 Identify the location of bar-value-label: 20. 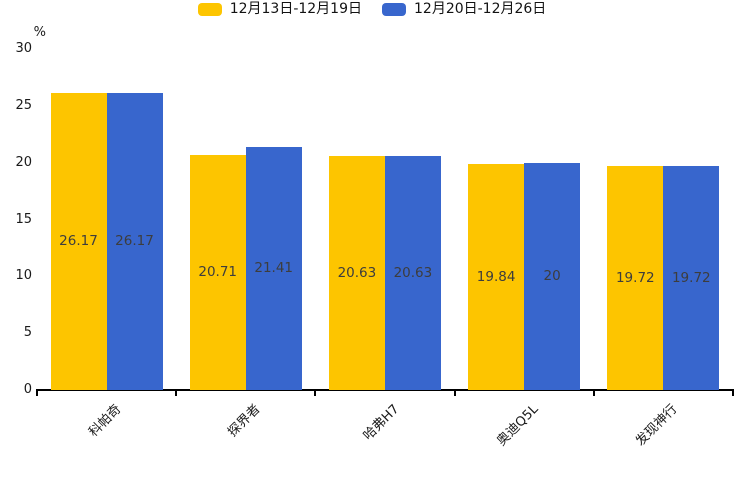
(552, 276).